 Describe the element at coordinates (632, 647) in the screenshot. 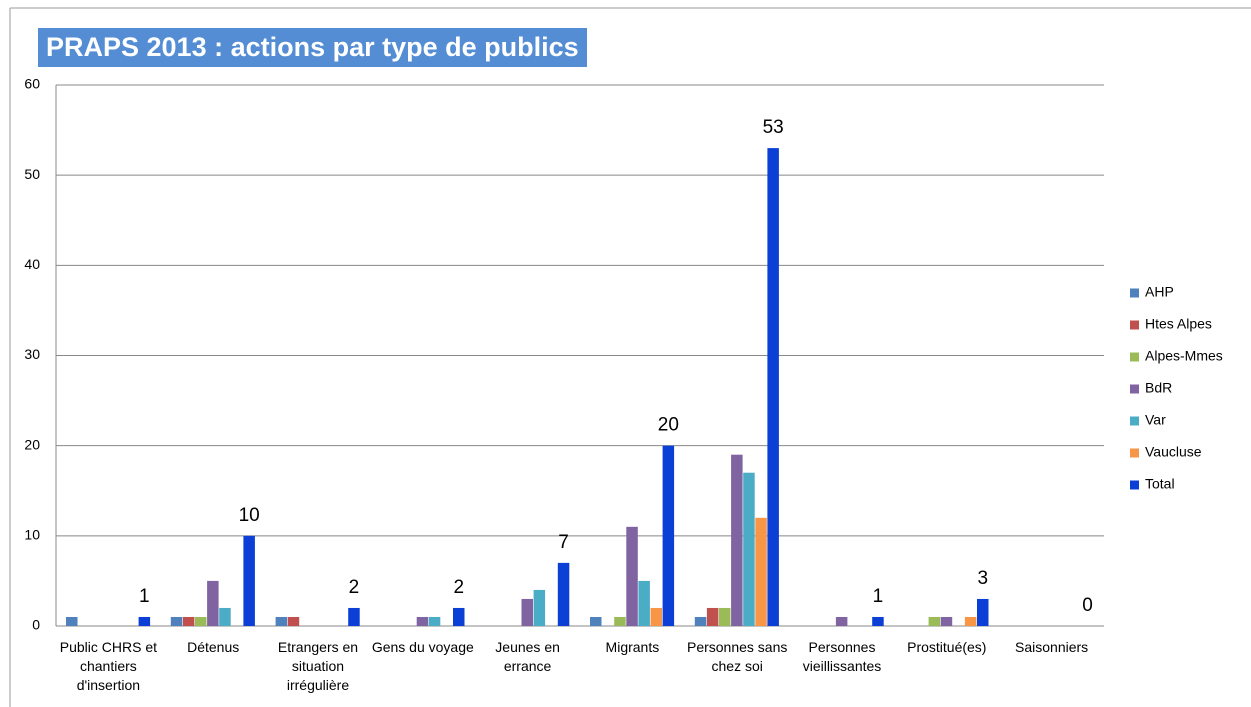

I see `x-tick-label: Migrants` at that location.